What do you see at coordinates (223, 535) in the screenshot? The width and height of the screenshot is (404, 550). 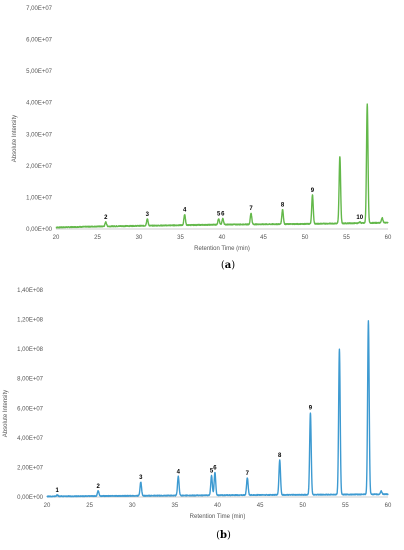 I see `panel-label: (b)` at bounding box center [223, 535].